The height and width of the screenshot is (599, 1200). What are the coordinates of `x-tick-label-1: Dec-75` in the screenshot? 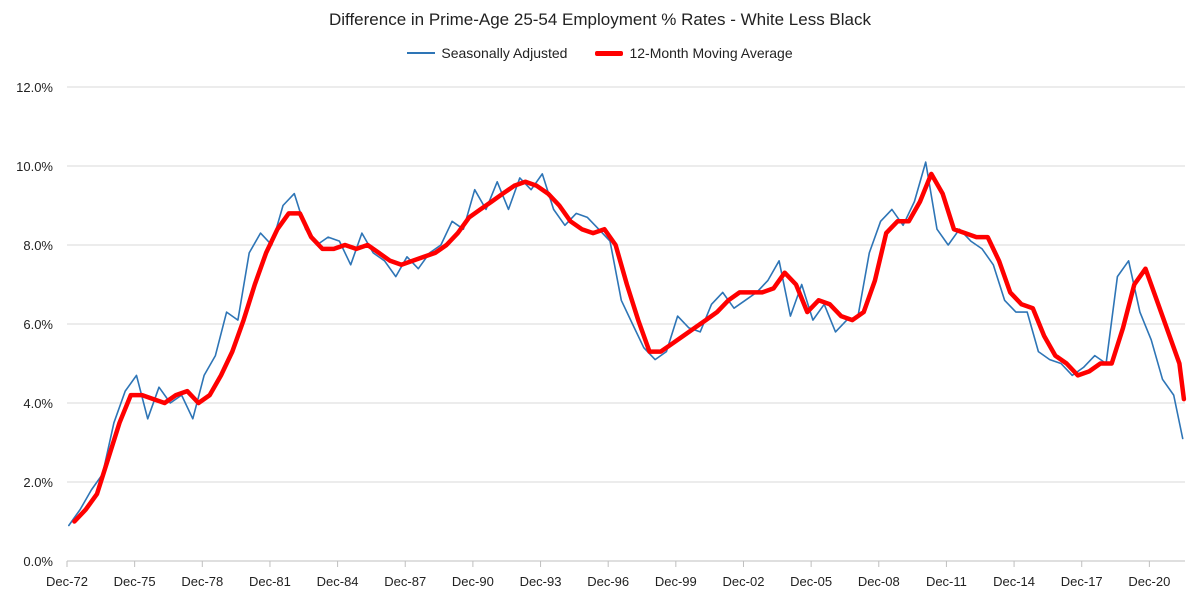 It's located at (135, 581).